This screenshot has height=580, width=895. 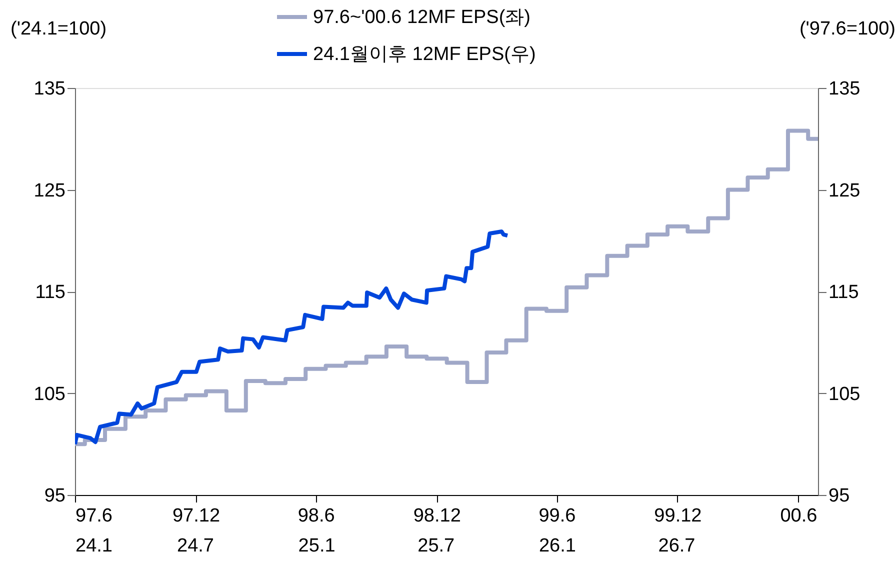 What do you see at coordinates (94, 516) in the screenshot?
I see `x-tick-label: 97.6` at bounding box center [94, 516].